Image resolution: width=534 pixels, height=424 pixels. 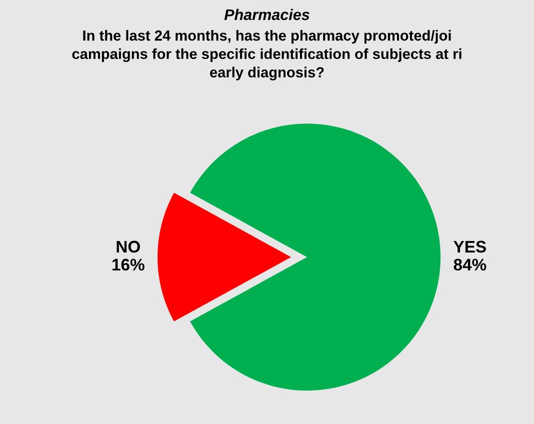 I want to click on data-label: 84%, so click(x=470, y=264).